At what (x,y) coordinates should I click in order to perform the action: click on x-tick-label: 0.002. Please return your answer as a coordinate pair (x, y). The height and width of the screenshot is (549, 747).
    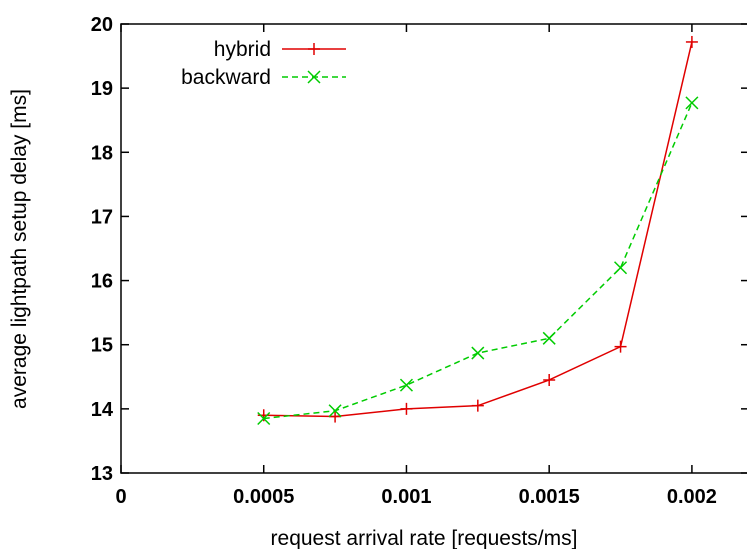
    Looking at the image, I should click on (692, 497).